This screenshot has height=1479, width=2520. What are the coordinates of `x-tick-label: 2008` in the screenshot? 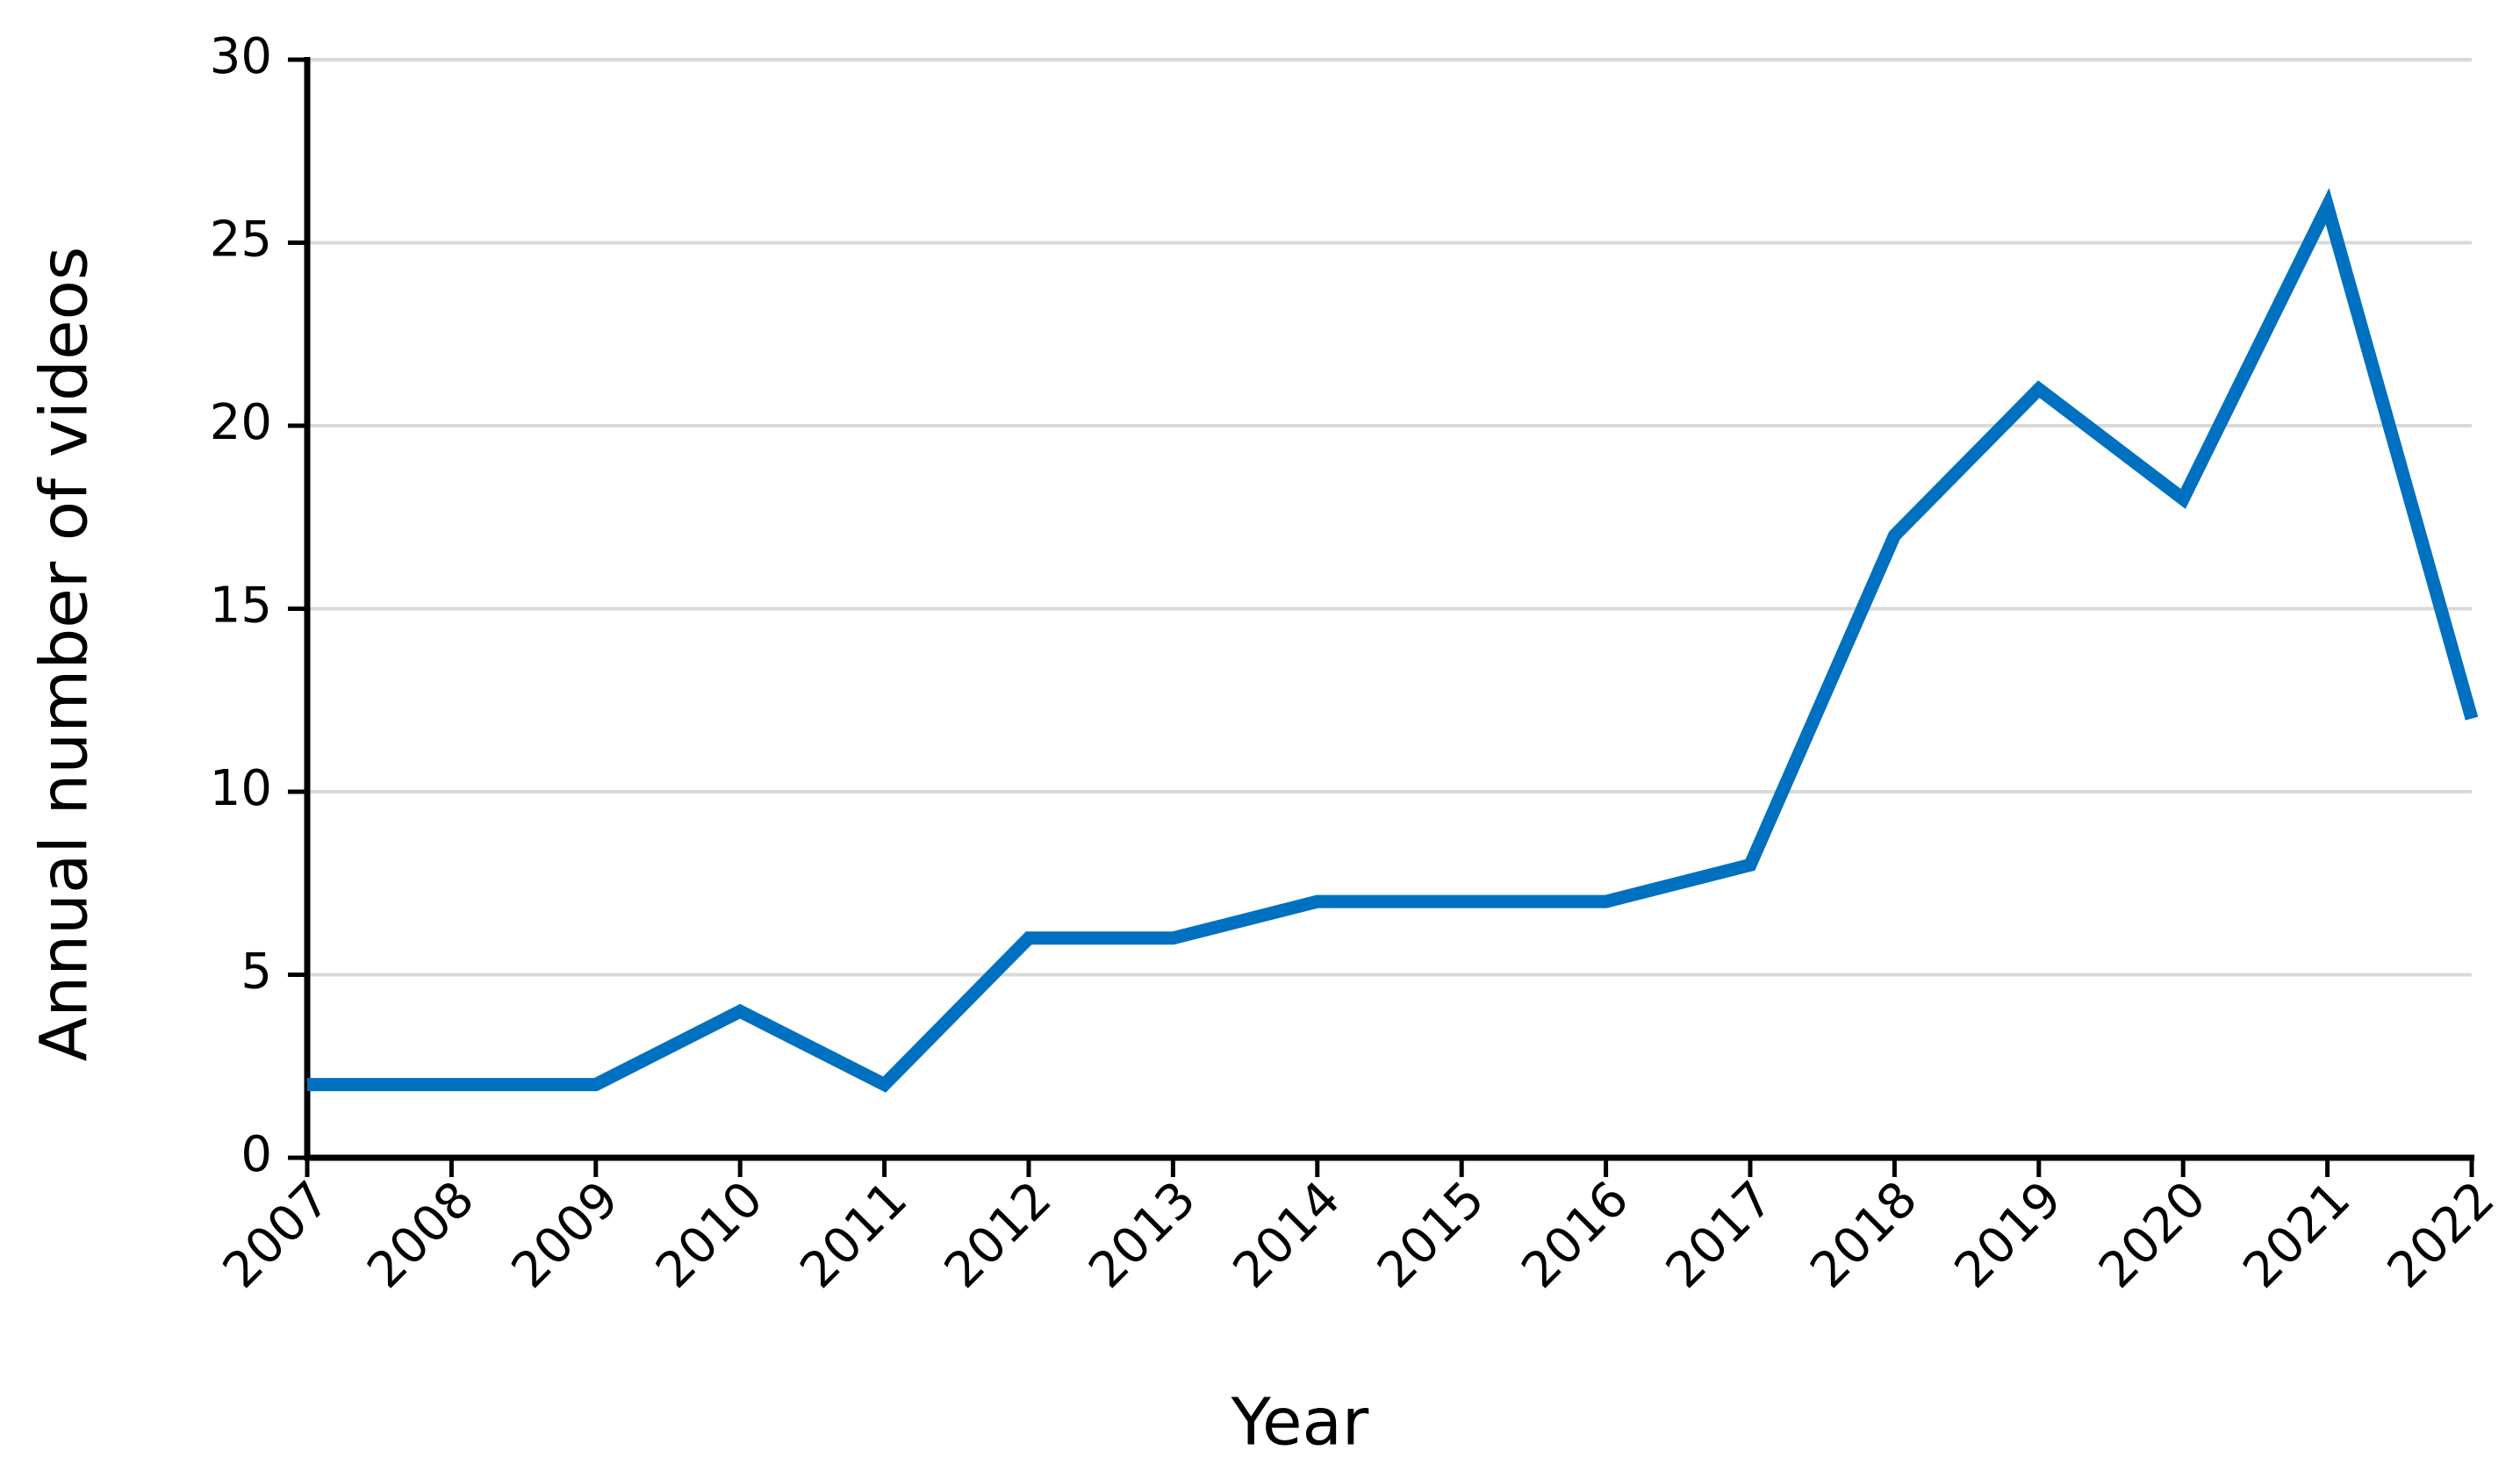 It's located at (420, 1235).